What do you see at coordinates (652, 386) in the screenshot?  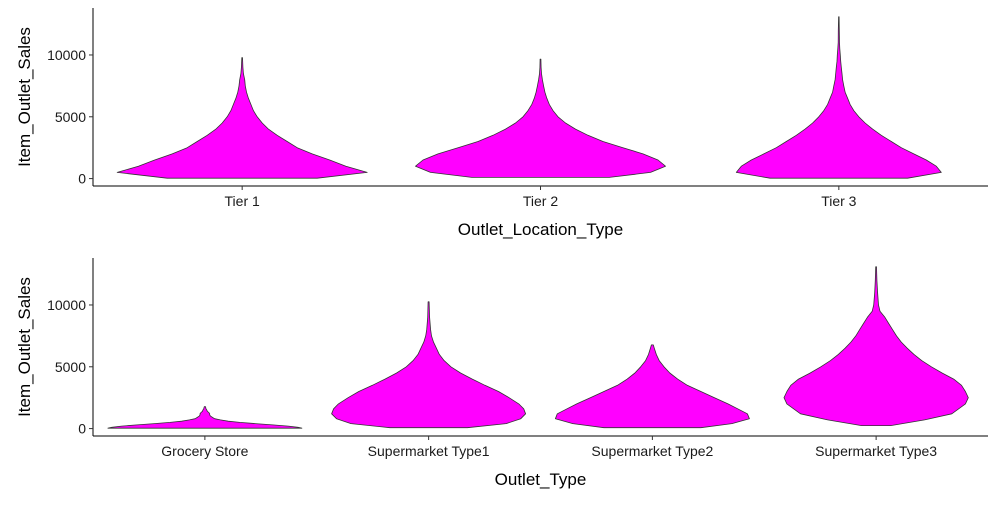 I see `violin-supermarket-type2` at bounding box center [652, 386].